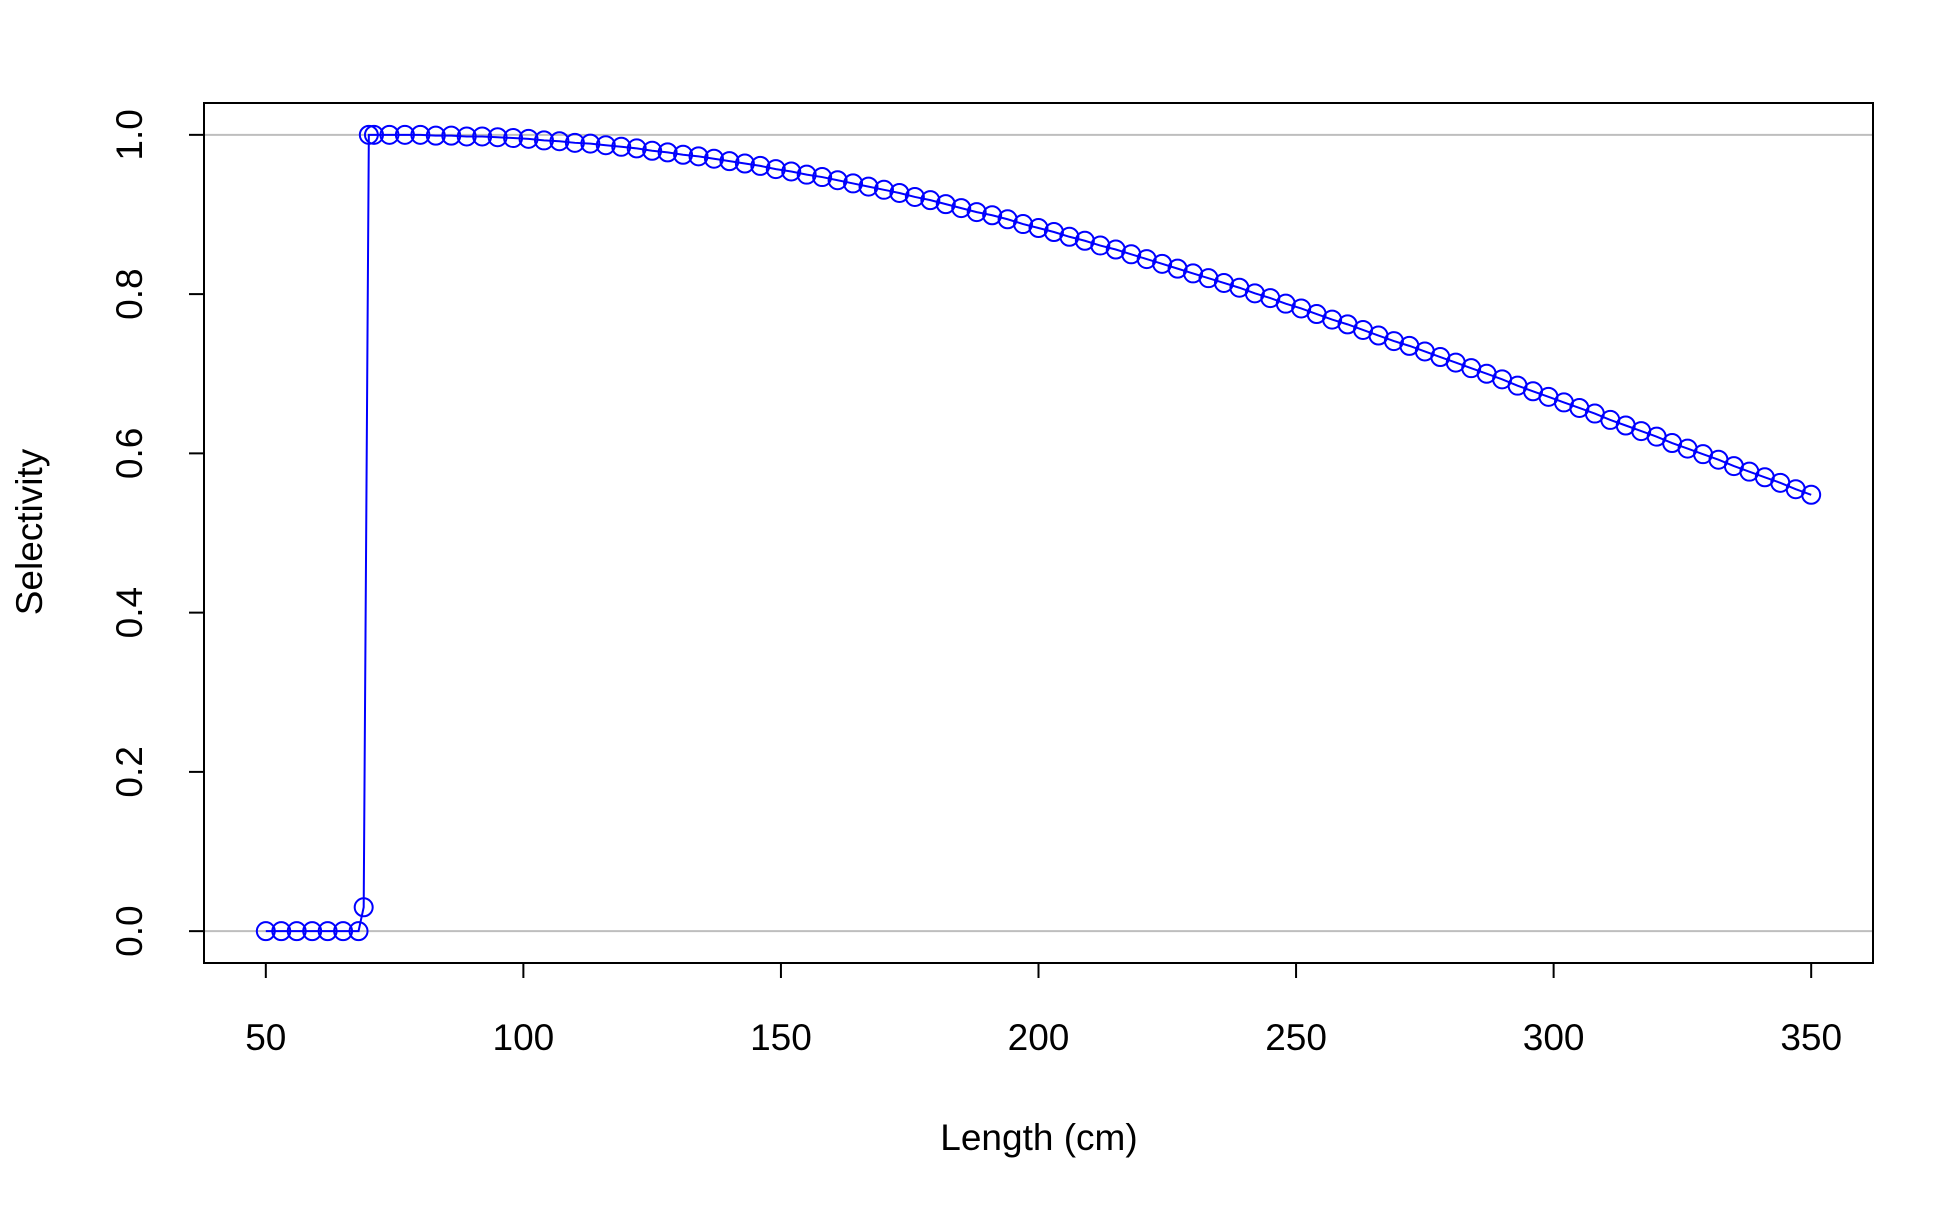 This screenshot has width=1950, height=1205. Describe the element at coordinates (129, 453) in the screenshot. I see `y-tick-label: 0.6` at that location.